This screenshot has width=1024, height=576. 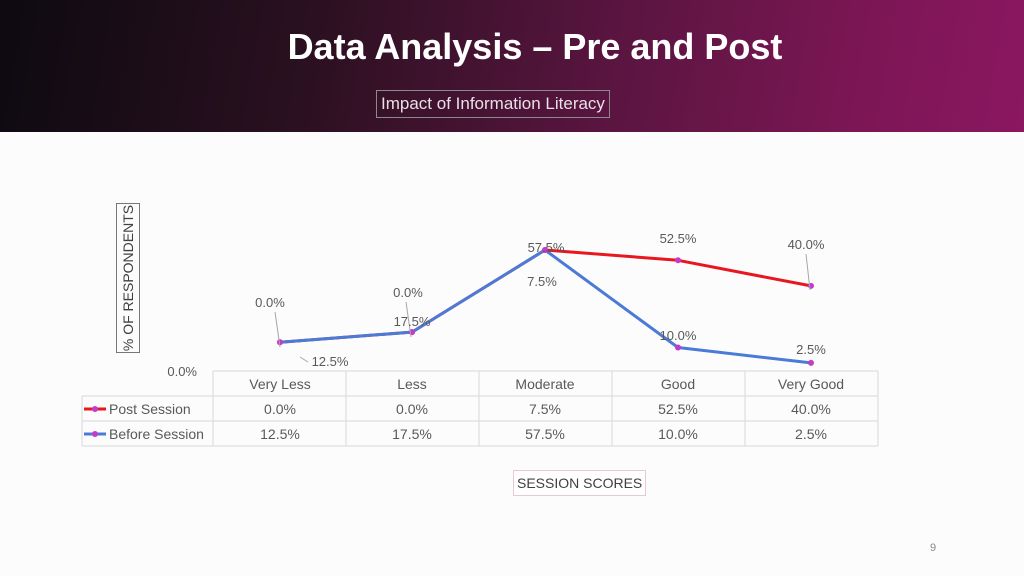 I want to click on data-label: 57.5%, so click(x=546, y=247).